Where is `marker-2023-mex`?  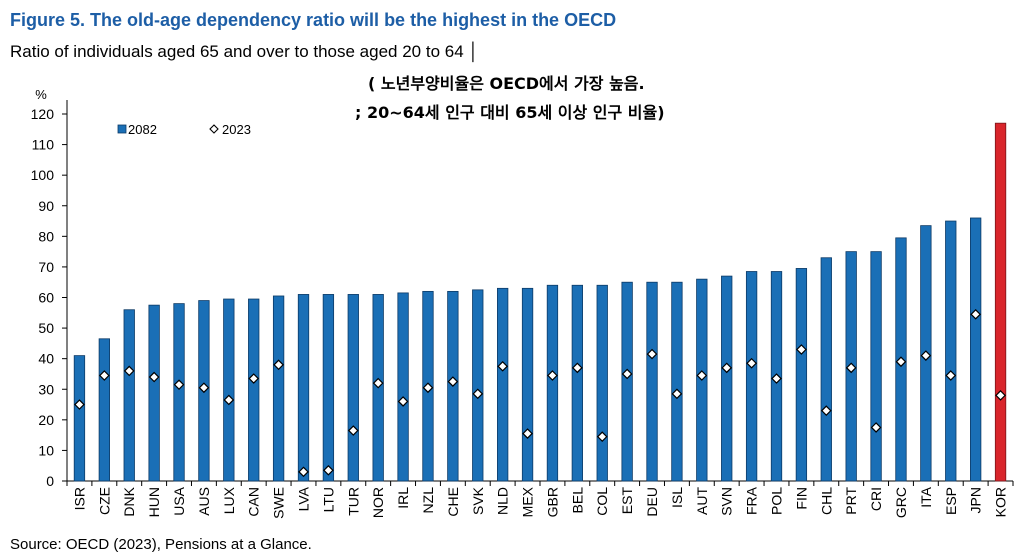
marker-2023-mex is located at coordinates (527, 433).